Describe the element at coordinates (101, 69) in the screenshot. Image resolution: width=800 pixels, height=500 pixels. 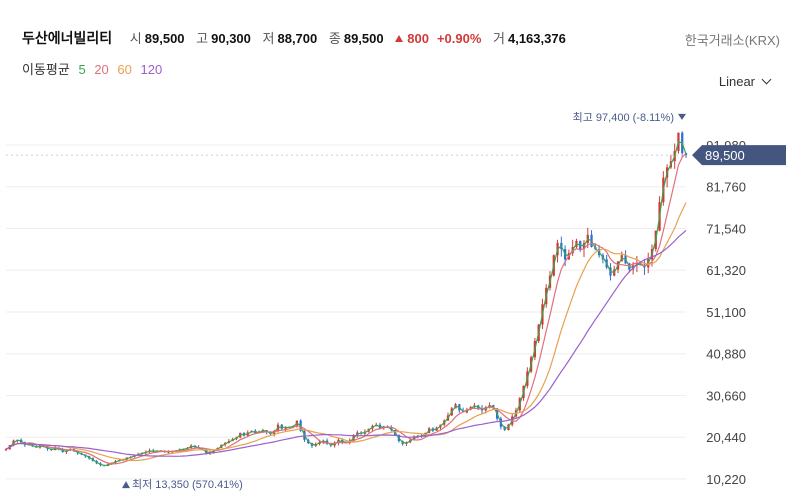
I see `ma-20-legend: 20` at that location.